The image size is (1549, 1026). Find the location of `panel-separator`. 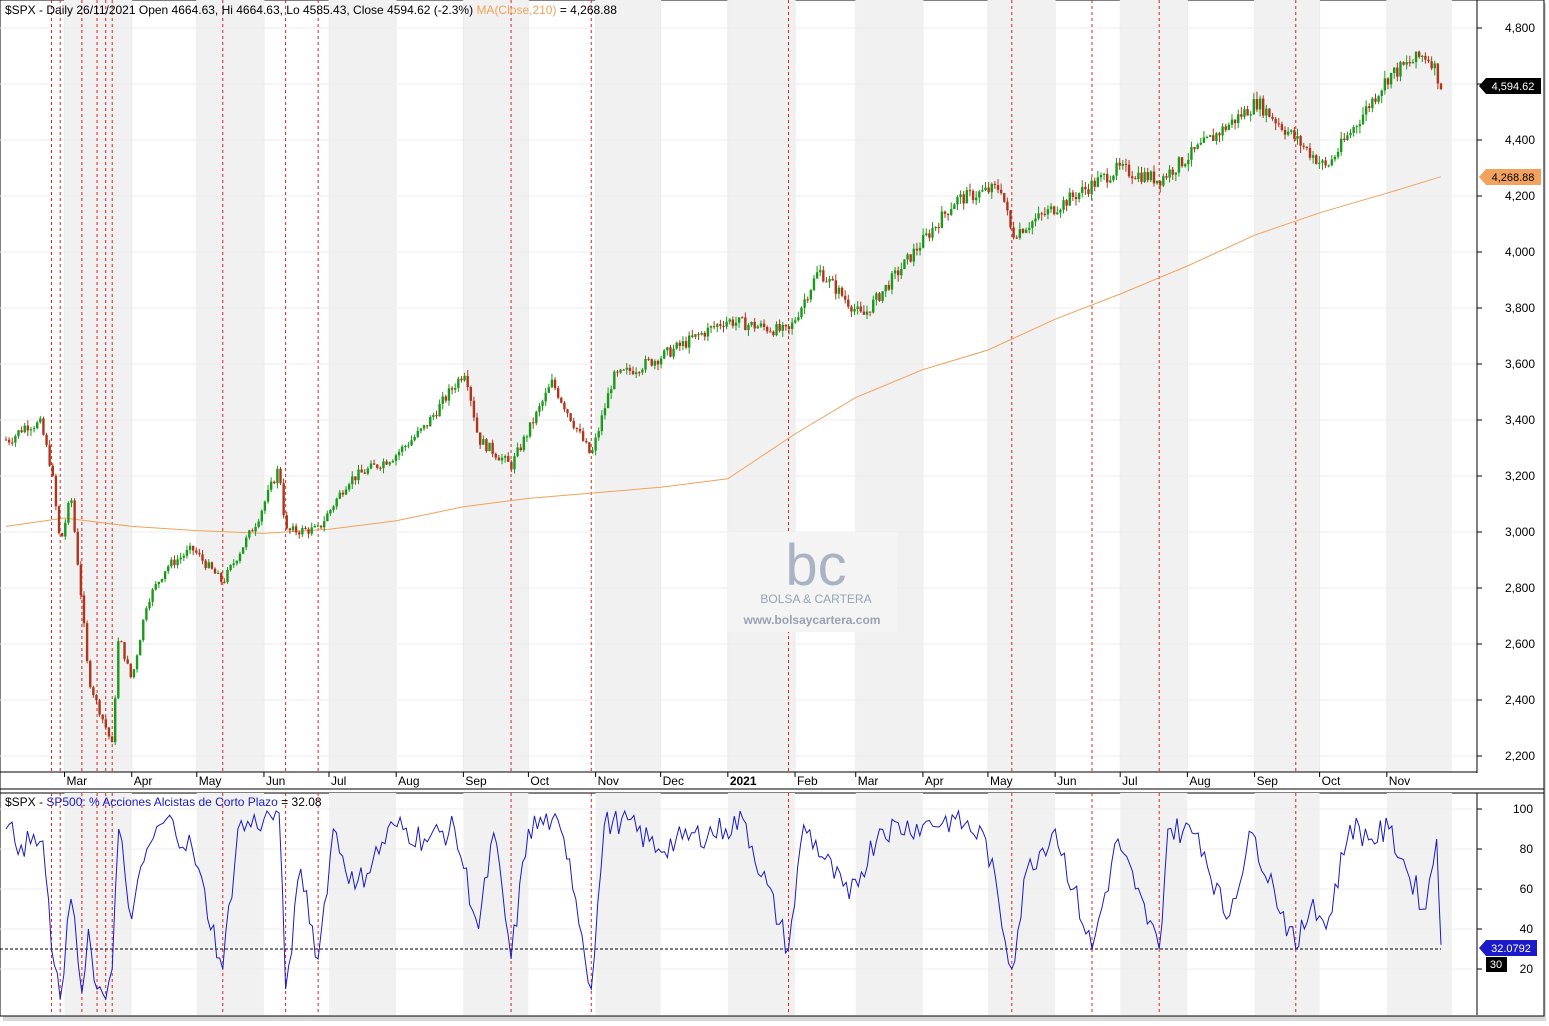

panel-separator is located at coordinates (772, 791).